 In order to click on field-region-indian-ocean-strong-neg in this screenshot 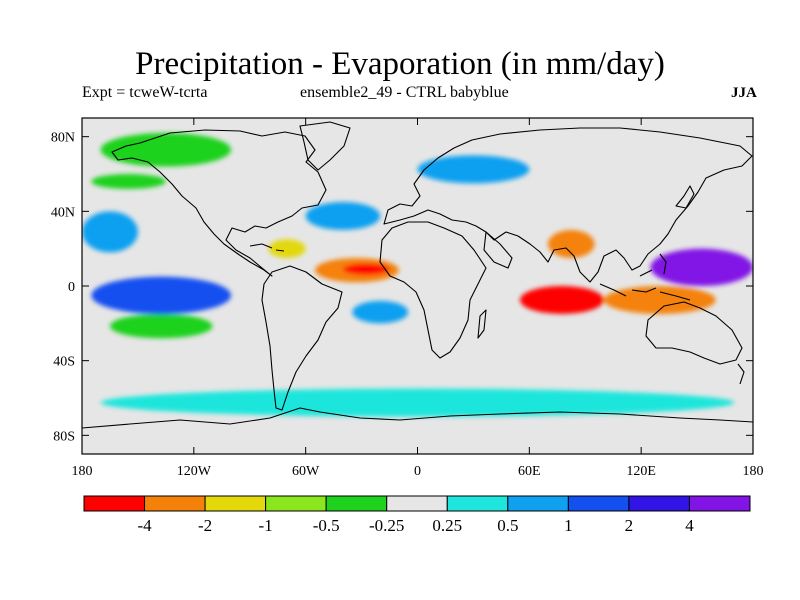, I will do `click(562, 300)`.